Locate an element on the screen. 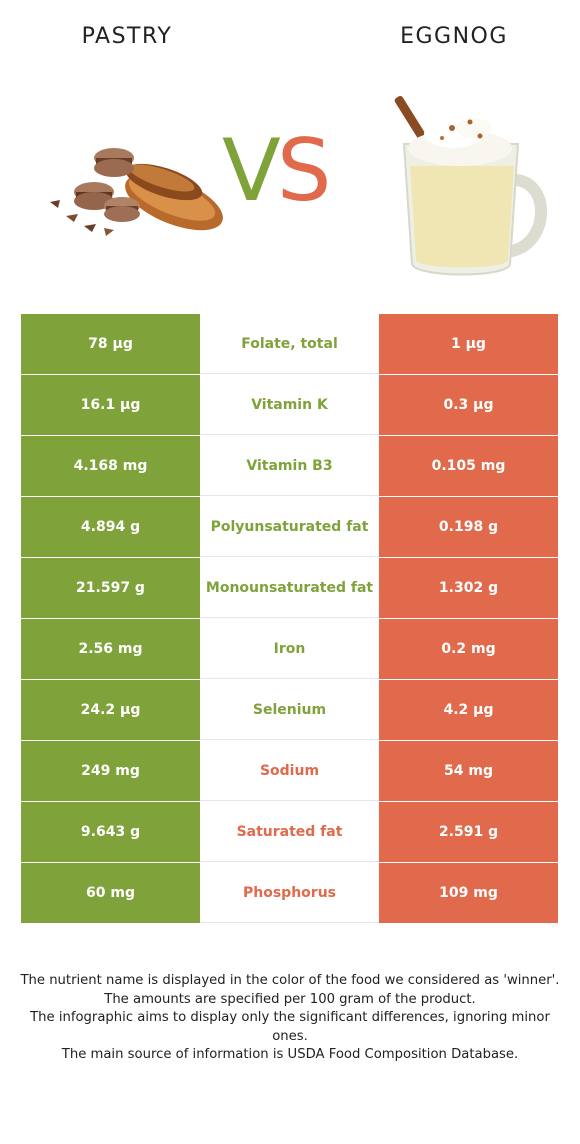 Image resolution: width=580 pixels, height=1144 pixels. table-row: 21.597 g Monounsaturated fat 1.302 g is located at coordinates (289, 588).